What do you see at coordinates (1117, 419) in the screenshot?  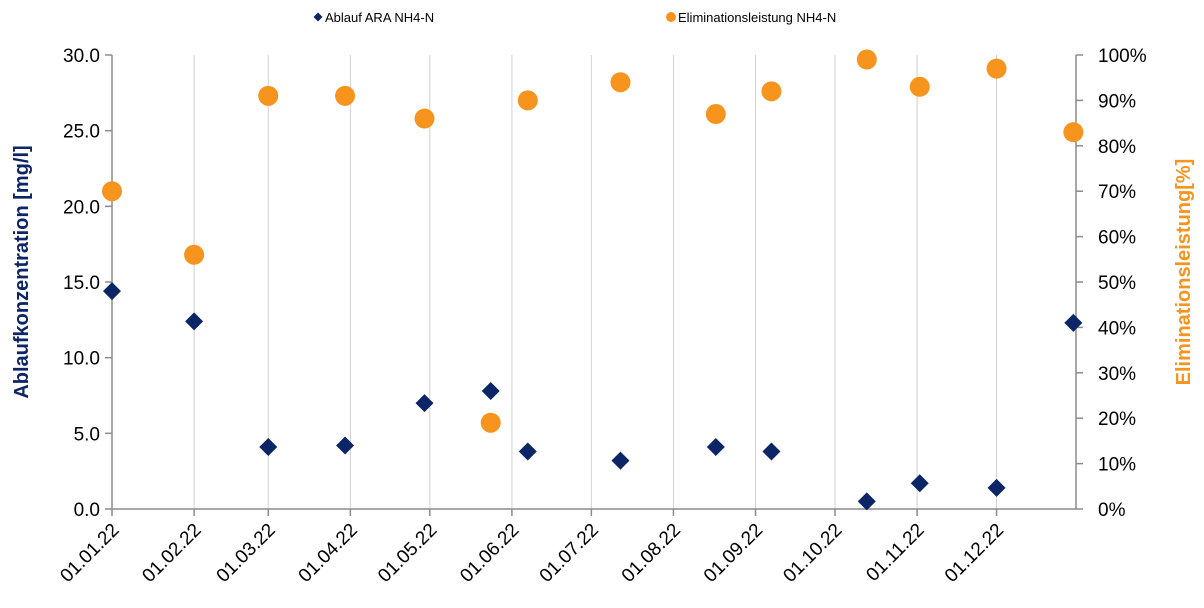 I see `right-tick-label: 20%` at bounding box center [1117, 419].